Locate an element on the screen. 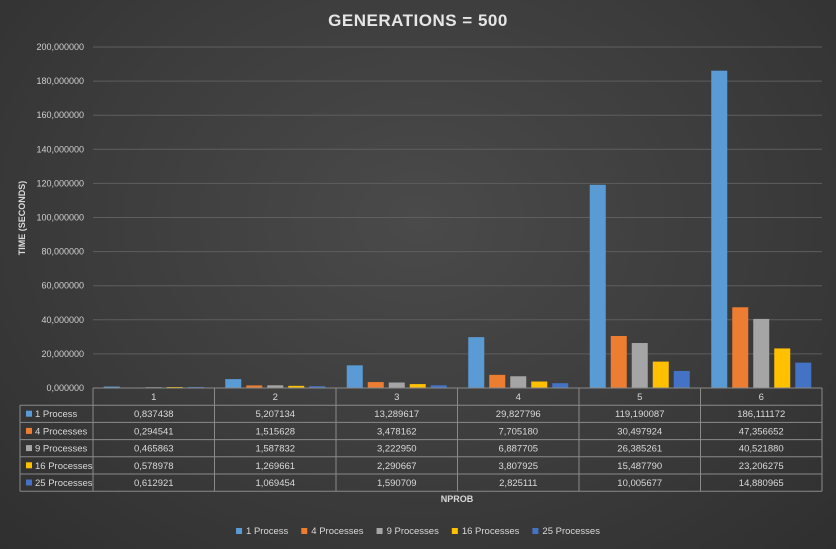  table-cell: 40,521880 is located at coordinates (761, 449).